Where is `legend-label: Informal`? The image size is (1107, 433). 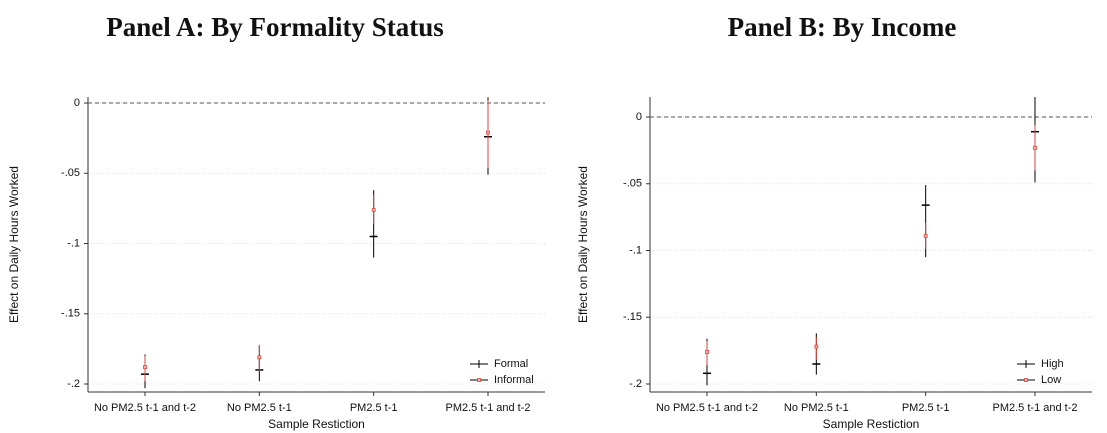 legend-label: Informal is located at coordinates (514, 380).